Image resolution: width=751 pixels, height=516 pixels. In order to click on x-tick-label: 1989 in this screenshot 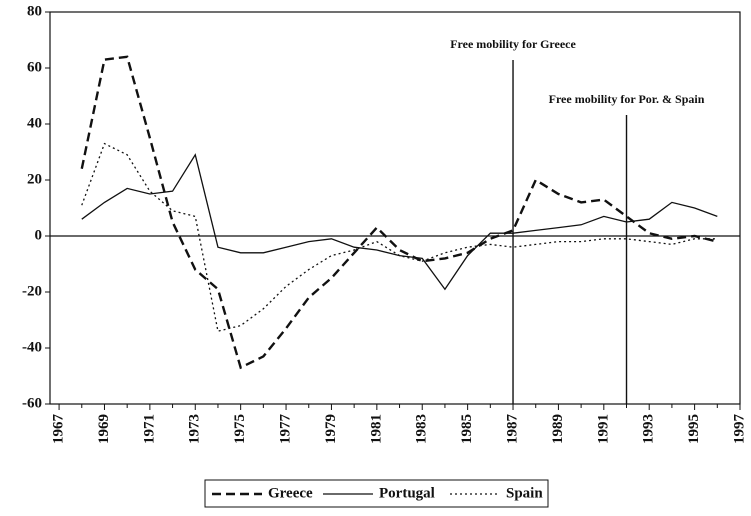, I will do `click(558, 429)`.